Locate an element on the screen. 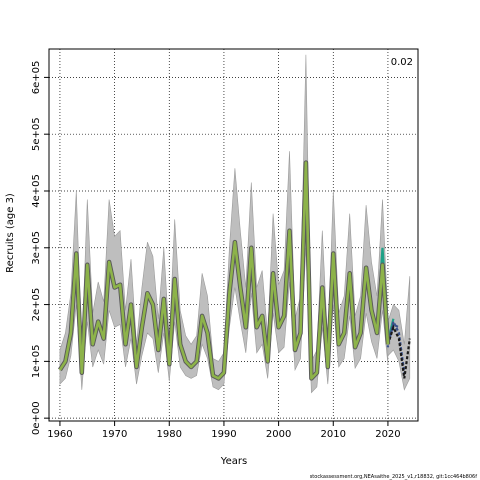 This screenshot has height=480, width=480. x-tick-label: 2020 is located at coordinates (387, 434).